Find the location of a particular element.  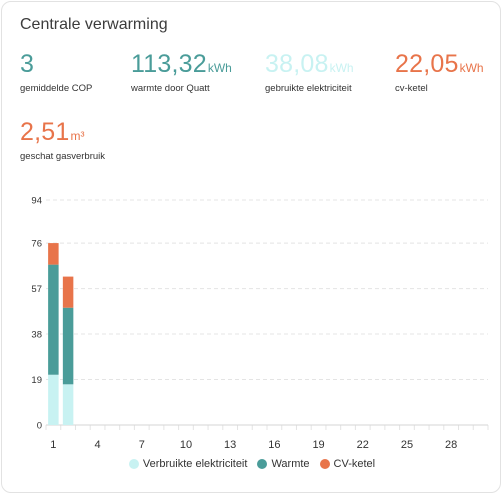

y-tick-label: 94 is located at coordinates (36, 201).